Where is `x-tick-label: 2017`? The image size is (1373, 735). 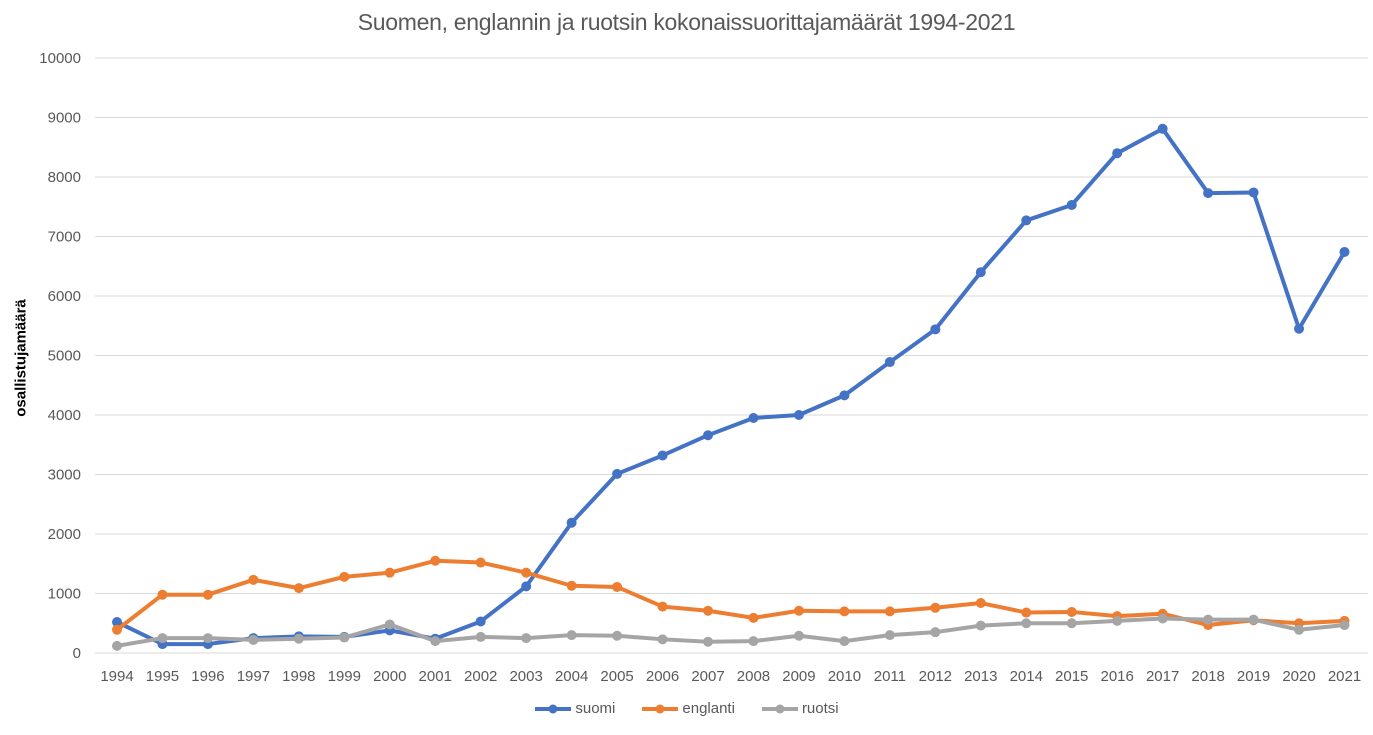
x-tick-label: 2017 is located at coordinates (1162, 676).